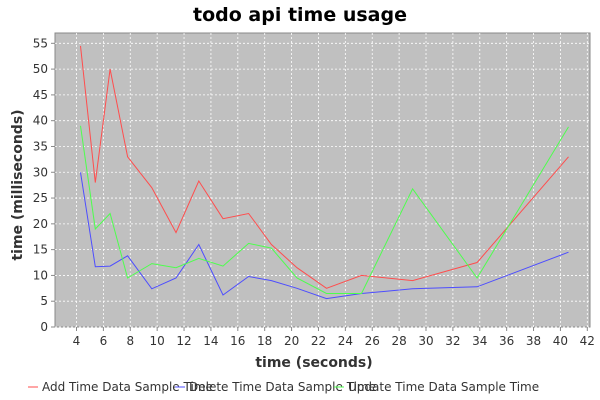 The width and height of the screenshot is (600, 400). What do you see at coordinates (587, 341) in the screenshot?
I see `x-tick-label: 42` at bounding box center [587, 341].